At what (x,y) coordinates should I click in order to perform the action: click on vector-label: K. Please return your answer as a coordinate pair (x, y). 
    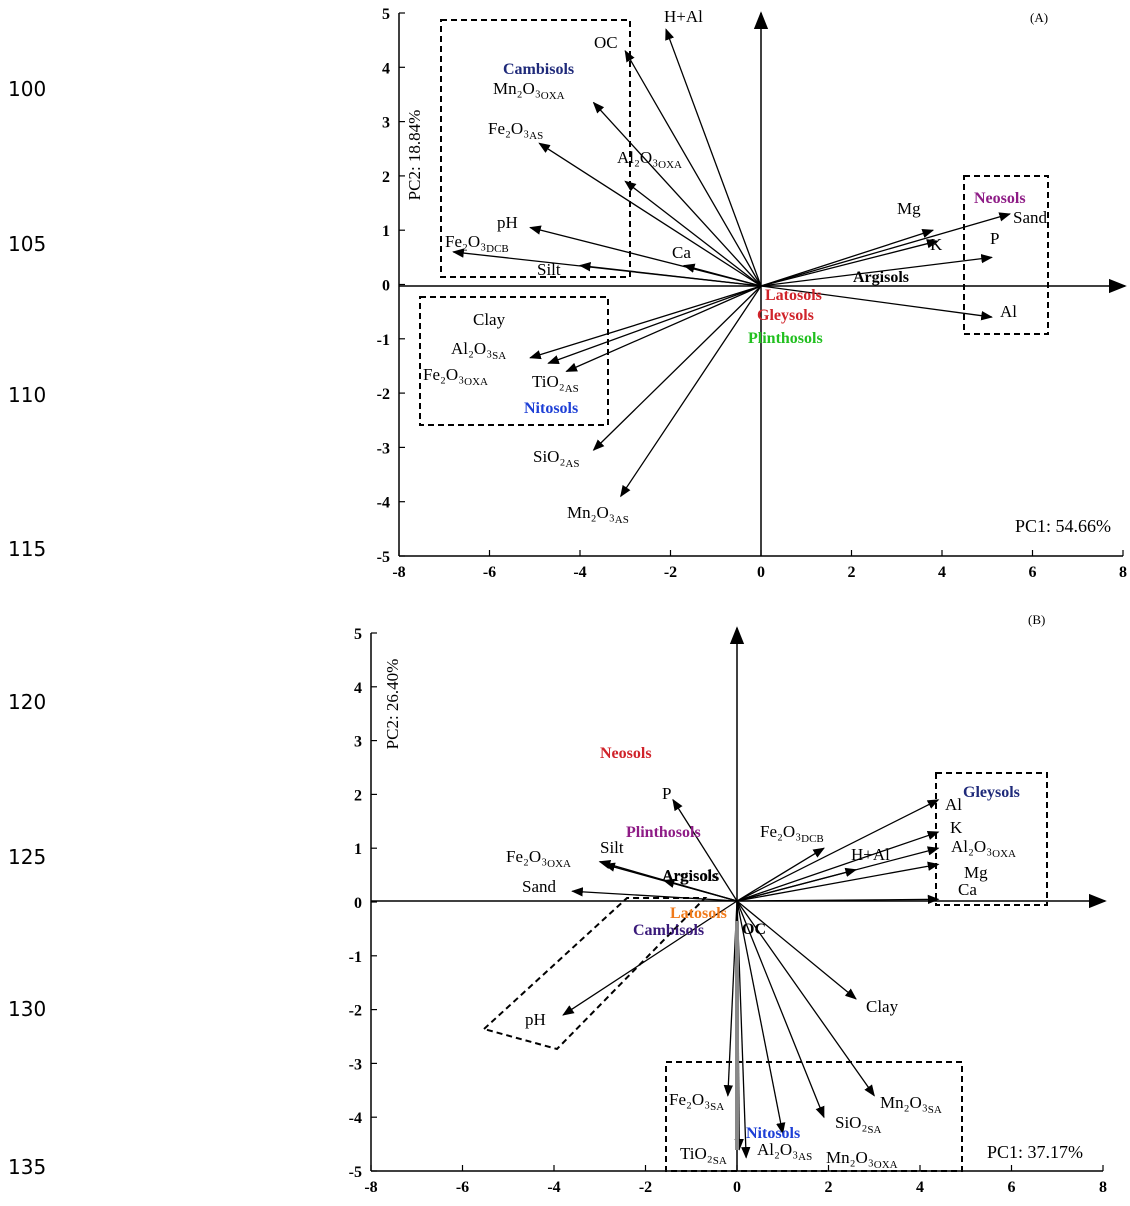
    Looking at the image, I should click on (936, 244).